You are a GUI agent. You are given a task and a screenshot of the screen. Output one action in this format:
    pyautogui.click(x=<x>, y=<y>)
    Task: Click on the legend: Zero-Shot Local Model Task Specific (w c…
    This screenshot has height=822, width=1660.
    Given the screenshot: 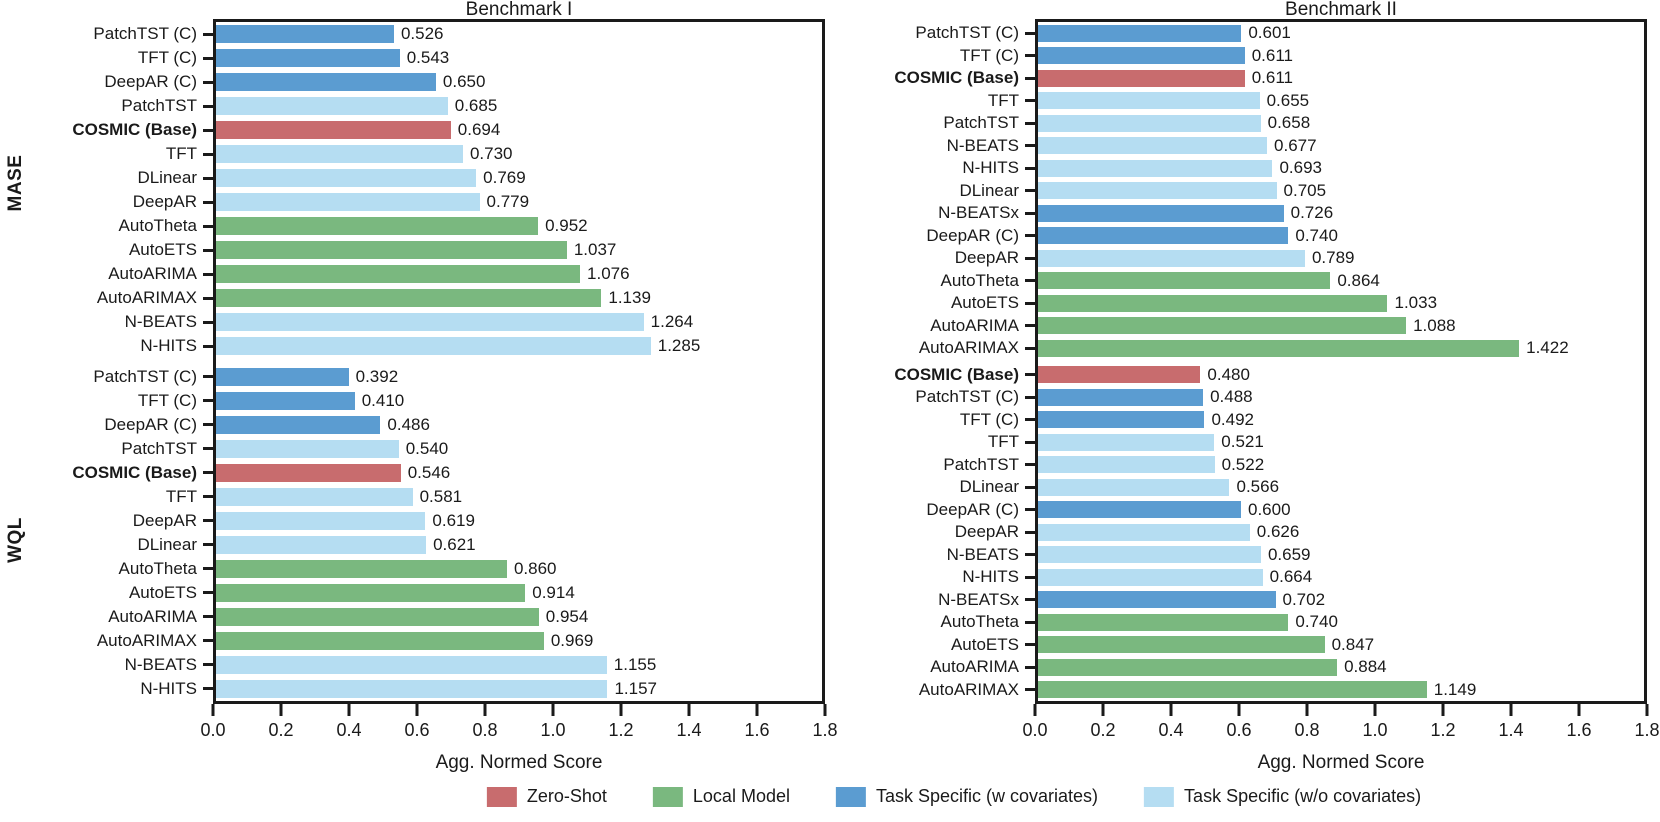 What is the action you would take?
    pyautogui.click(x=954, y=796)
    